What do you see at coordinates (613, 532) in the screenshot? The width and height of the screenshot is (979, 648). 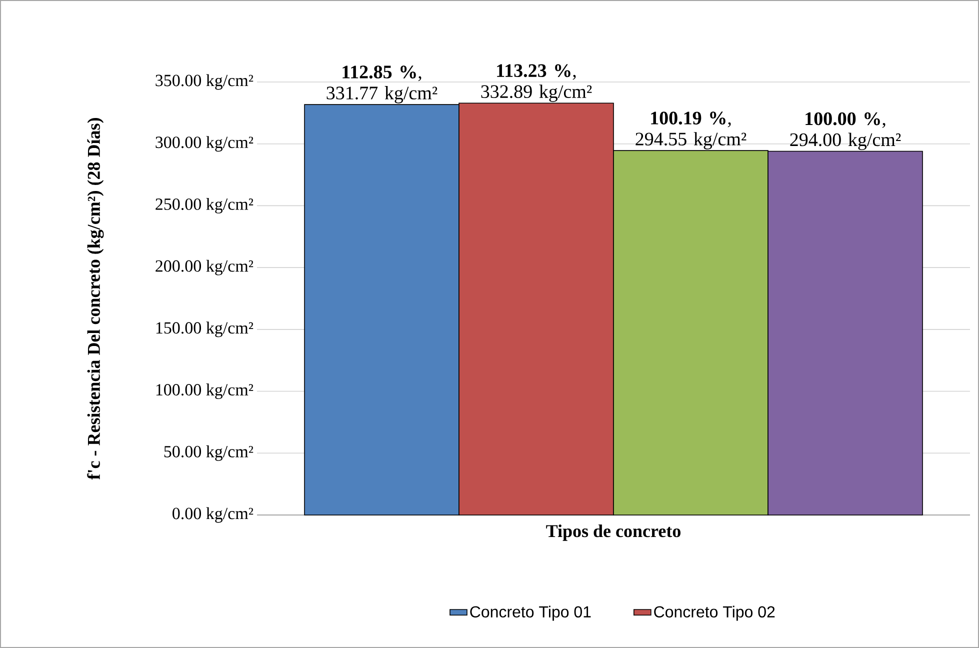 I see `x-axis-title: Tipos de concreto` at bounding box center [613, 532].